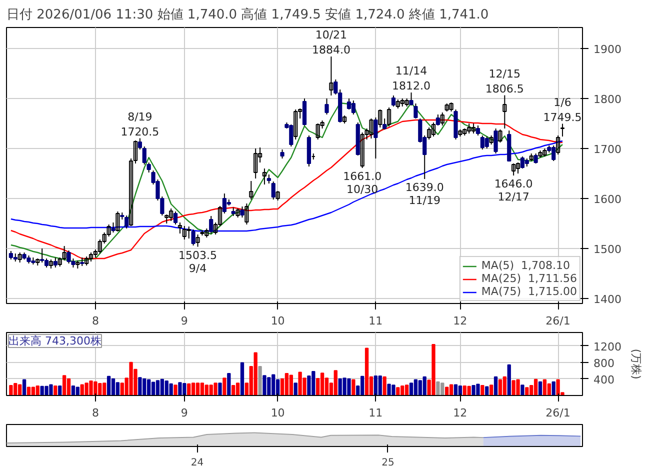  Describe the element at coordinates (411, 78) in the screenshot. I see `annotation: 11/14 1812.0` at that location.